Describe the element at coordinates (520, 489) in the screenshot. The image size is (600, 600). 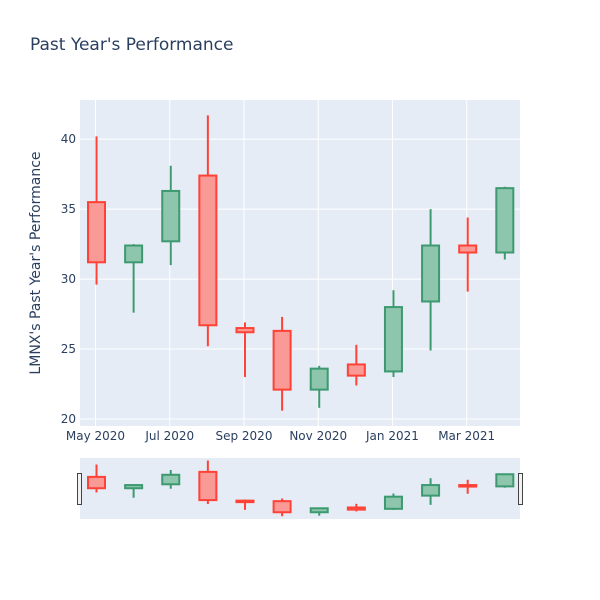
I see `range-slider-right-handle` at that location.